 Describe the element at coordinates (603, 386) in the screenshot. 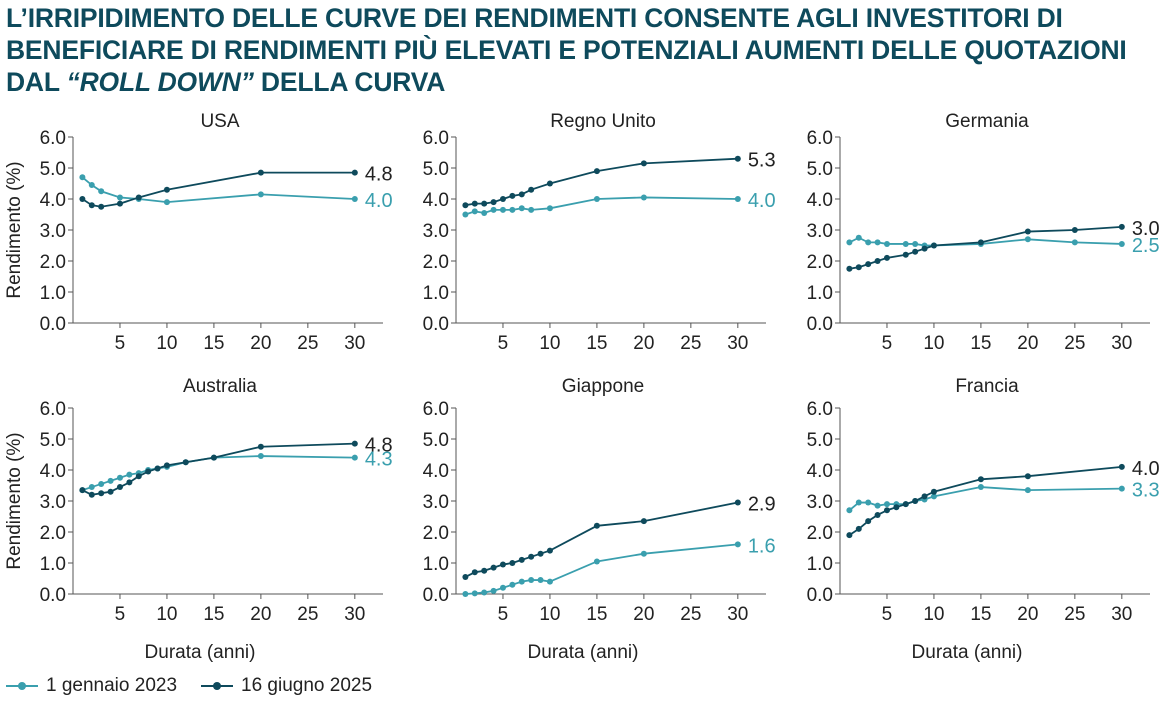

I see `chart-title: Giappone` at that location.